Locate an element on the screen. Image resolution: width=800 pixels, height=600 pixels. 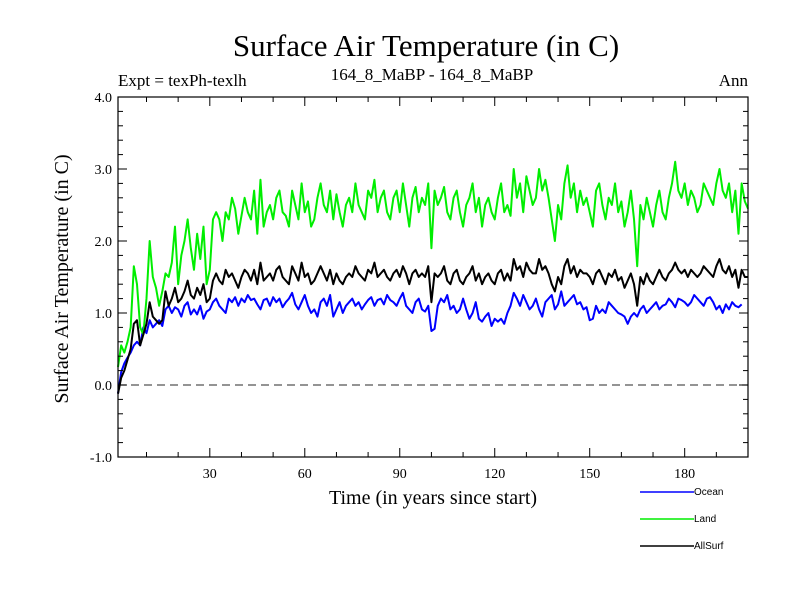
y-tick-label: 4.0 is located at coordinates (104, 98).